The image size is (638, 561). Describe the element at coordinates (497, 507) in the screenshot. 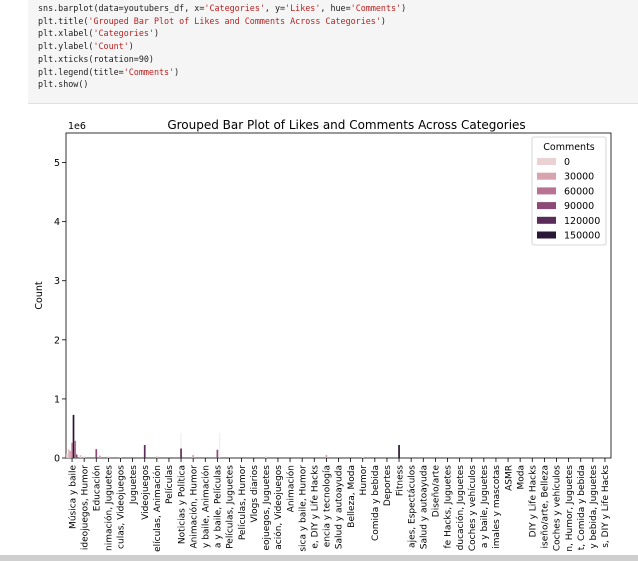

I see `x-tick-label: imales y mascotas` at that location.